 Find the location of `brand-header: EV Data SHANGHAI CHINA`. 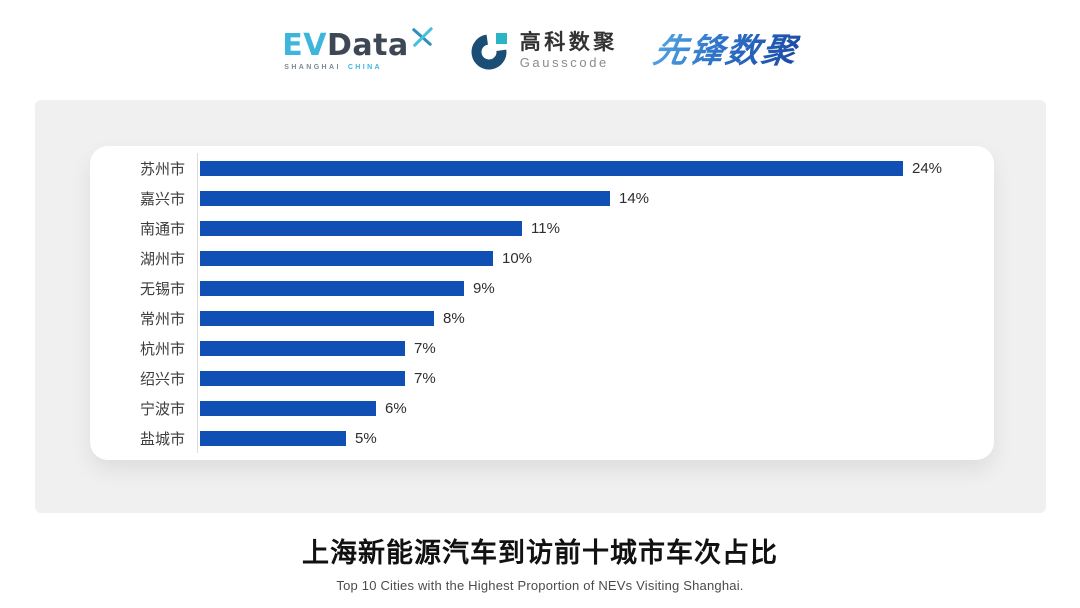

brand-header: EV Data SHANGHAI CHINA is located at coordinates (540, 51).